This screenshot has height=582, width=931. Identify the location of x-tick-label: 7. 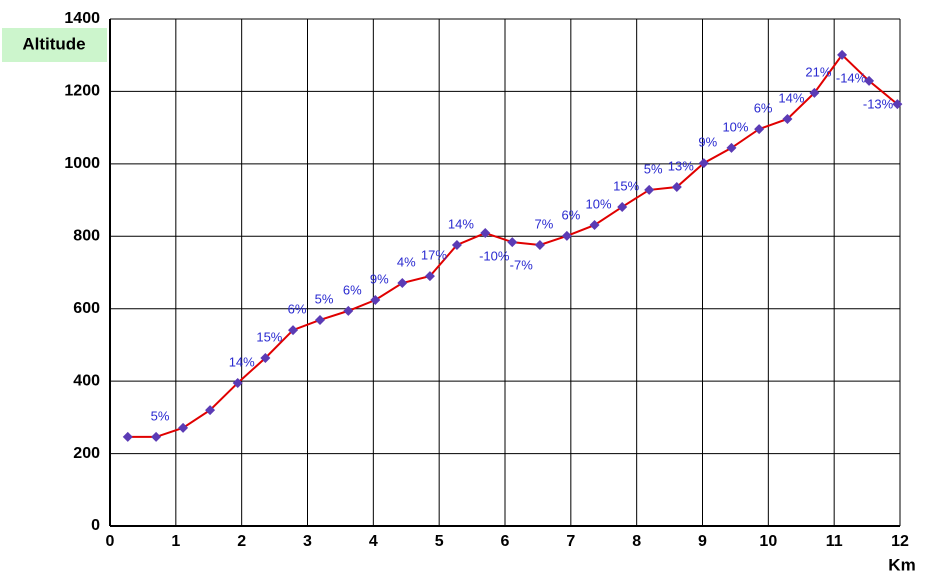
(570, 541).